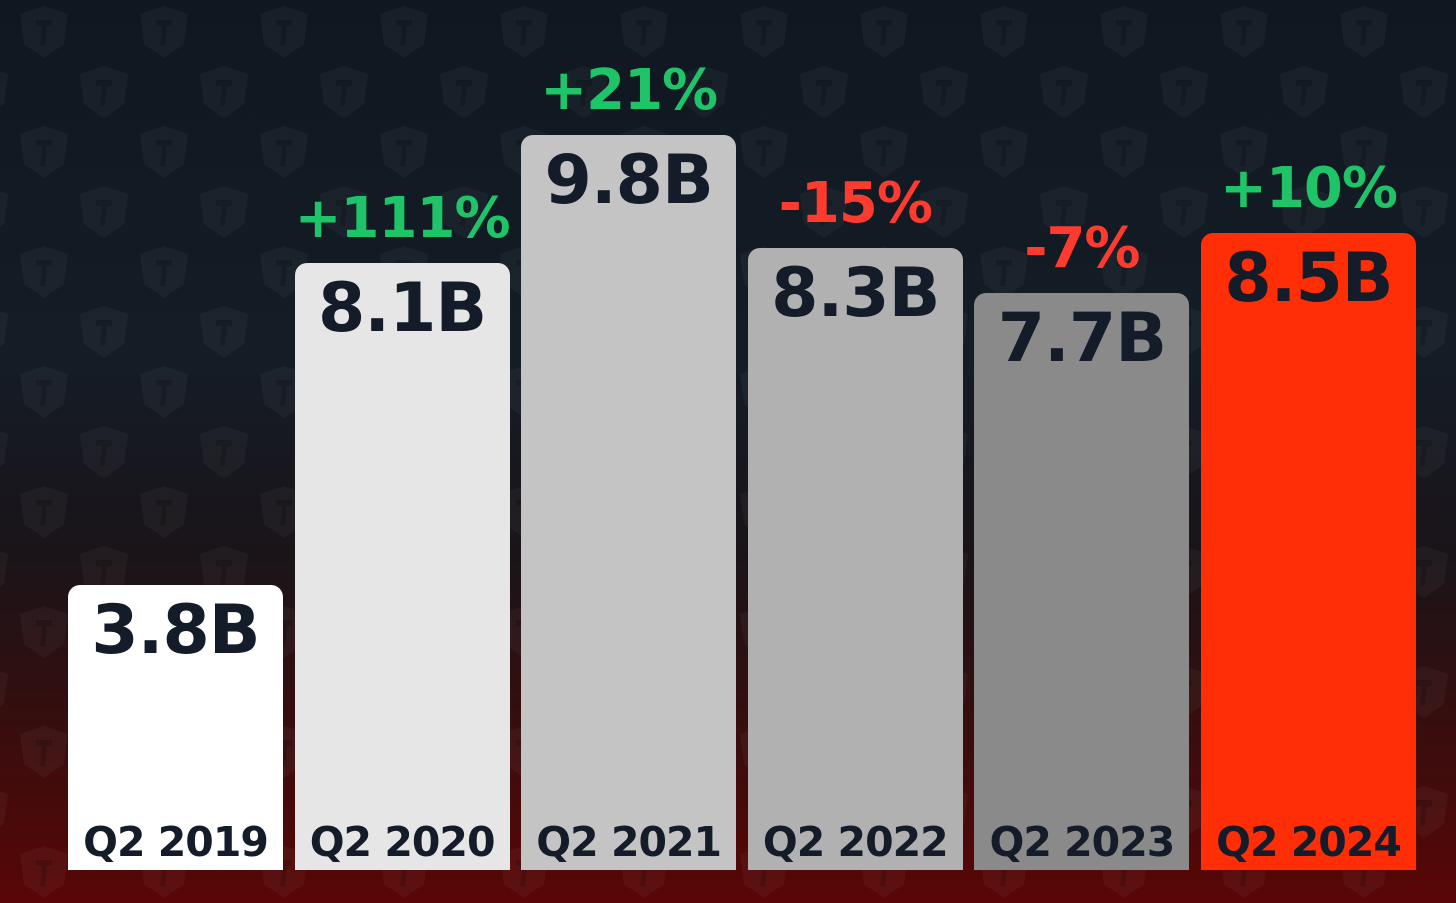 Image resolution: width=1456 pixels, height=903 pixels. Describe the element at coordinates (1082, 248) in the screenshot. I see `change-label: -7%` at that location.